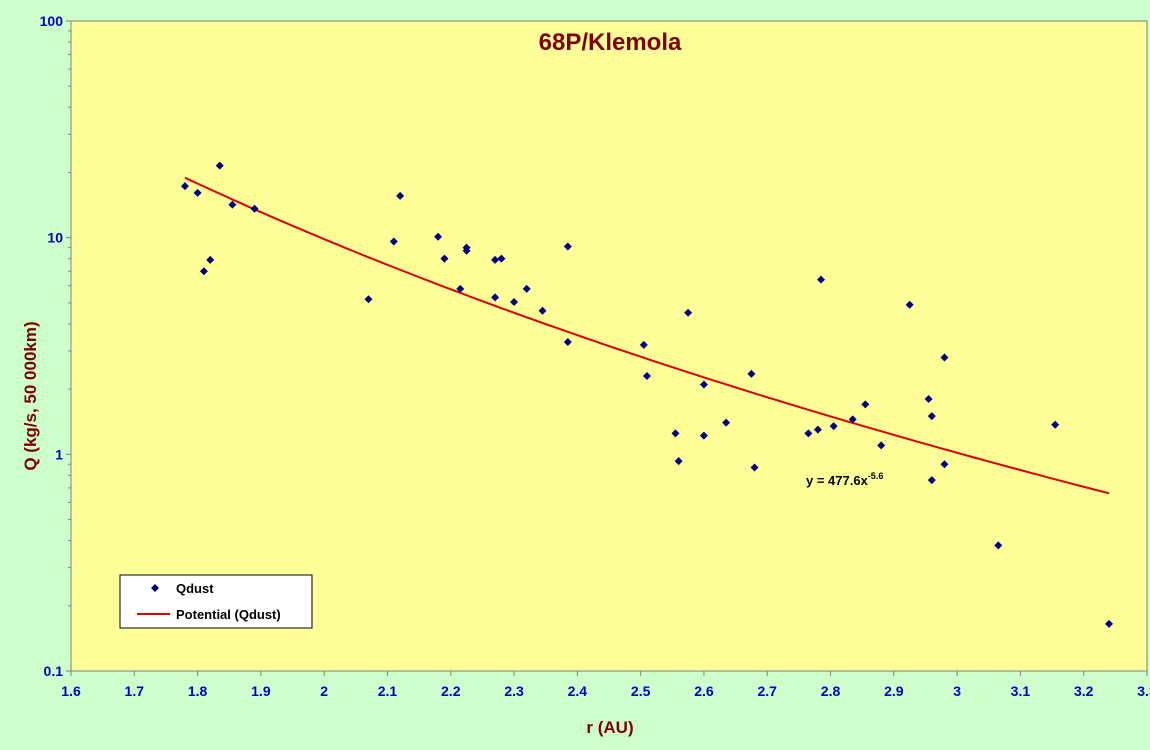  What do you see at coordinates (641, 691) in the screenshot?
I see `x-tick-label: 2.5` at bounding box center [641, 691].